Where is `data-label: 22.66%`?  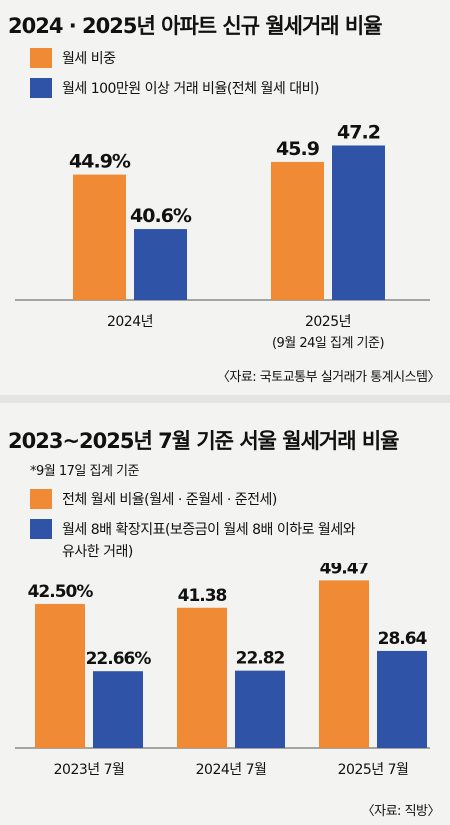
data-label: 22.66% is located at coordinates (119, 659).